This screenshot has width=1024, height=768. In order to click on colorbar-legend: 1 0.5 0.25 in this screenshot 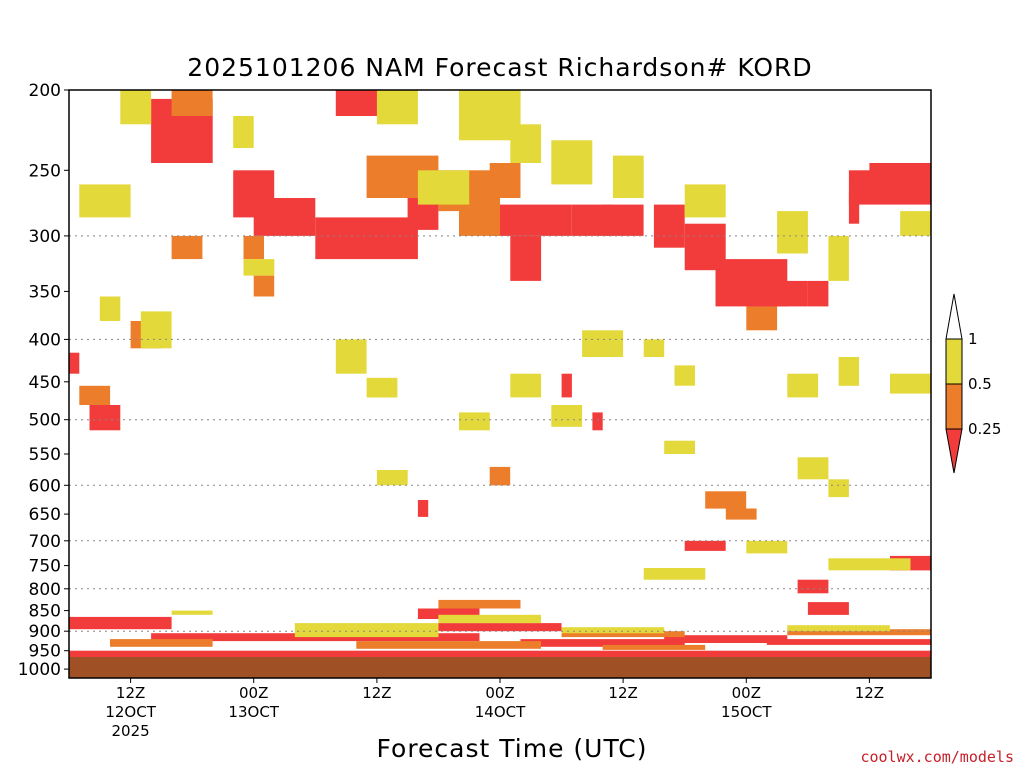, I will do `click(973, 383)`.